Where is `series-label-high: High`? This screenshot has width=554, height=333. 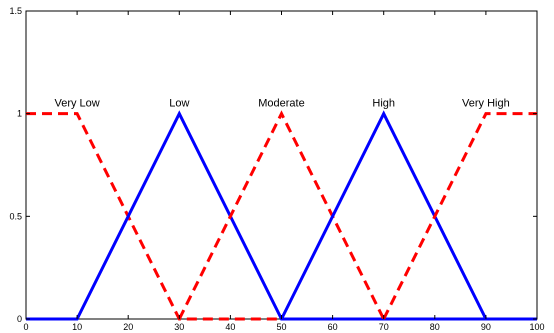
series-label-high: High is located at coordinates (383, 104).